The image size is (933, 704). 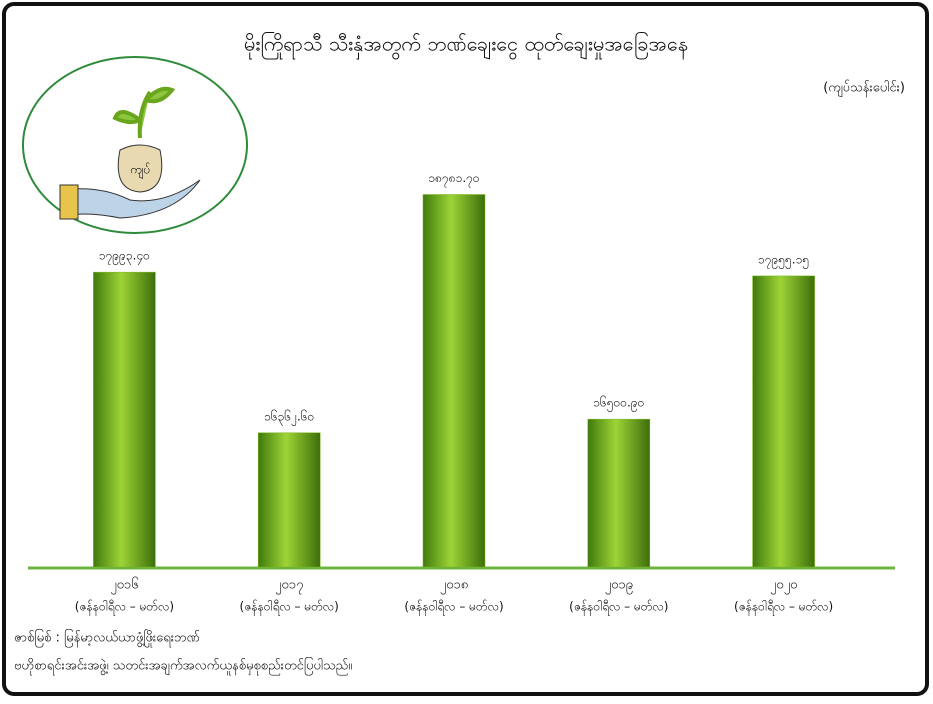 What do you see at coordinates (124, 586) in the screenshot?
I see `x-tick-label: ၂၀၁၆` at bounding box center [124, 586].